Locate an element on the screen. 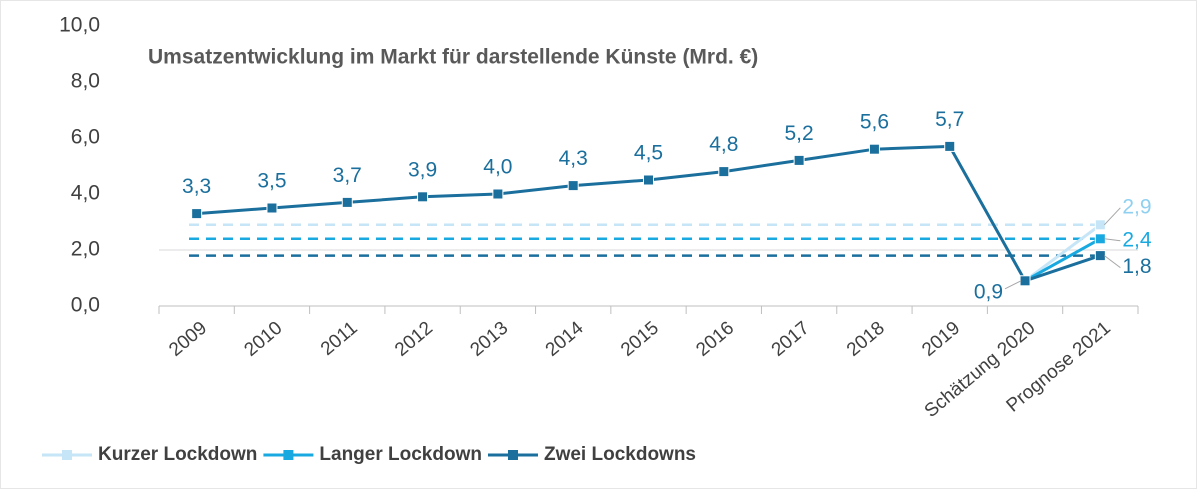 Image resolution: width=1197 pixels, height=494 pixels. data-label: 4,0 is located at coordinates (497, 167).